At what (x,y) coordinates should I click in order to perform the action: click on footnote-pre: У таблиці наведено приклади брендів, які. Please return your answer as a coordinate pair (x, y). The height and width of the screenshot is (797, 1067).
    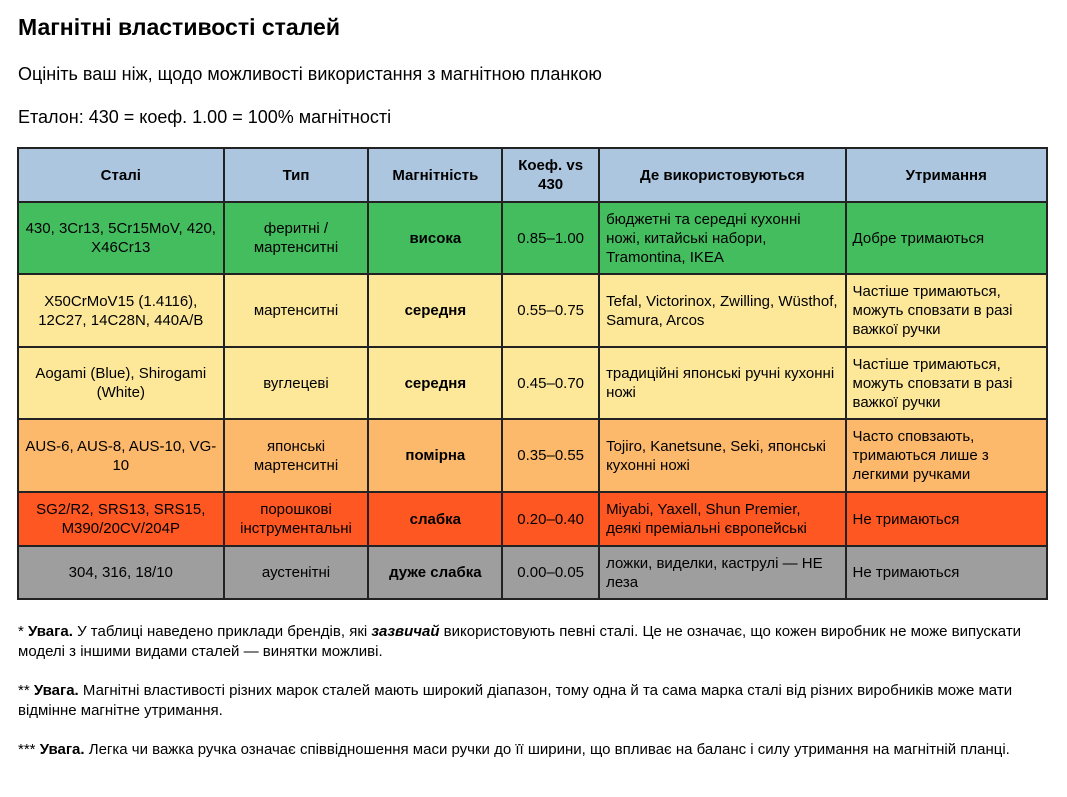
    Looking at the image, I should click on (222, 631).